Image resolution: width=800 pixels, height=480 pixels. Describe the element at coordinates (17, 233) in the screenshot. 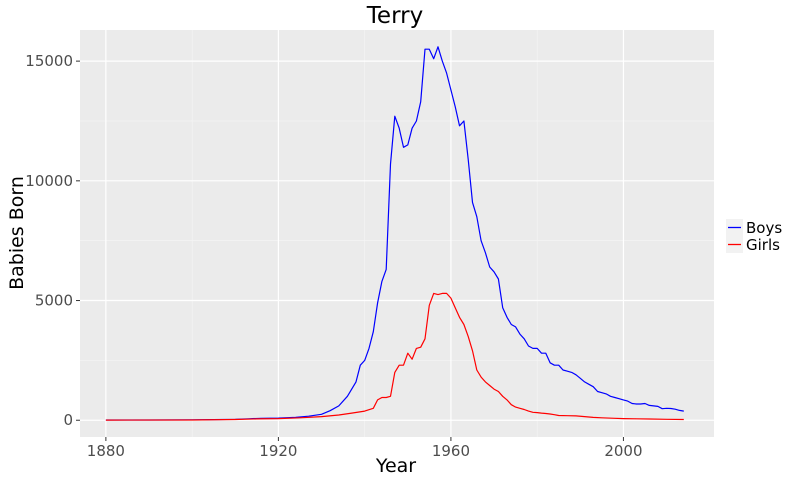

I see `y-axis-title: Babies Born` at that location.